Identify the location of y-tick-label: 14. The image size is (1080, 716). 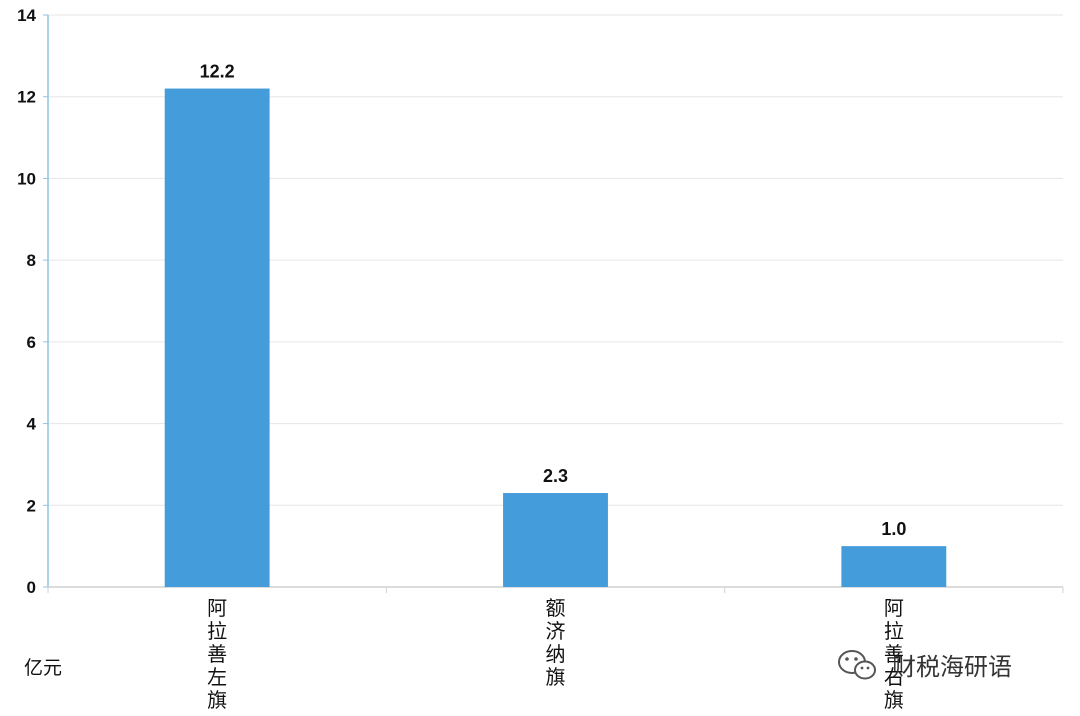
(26, 15).